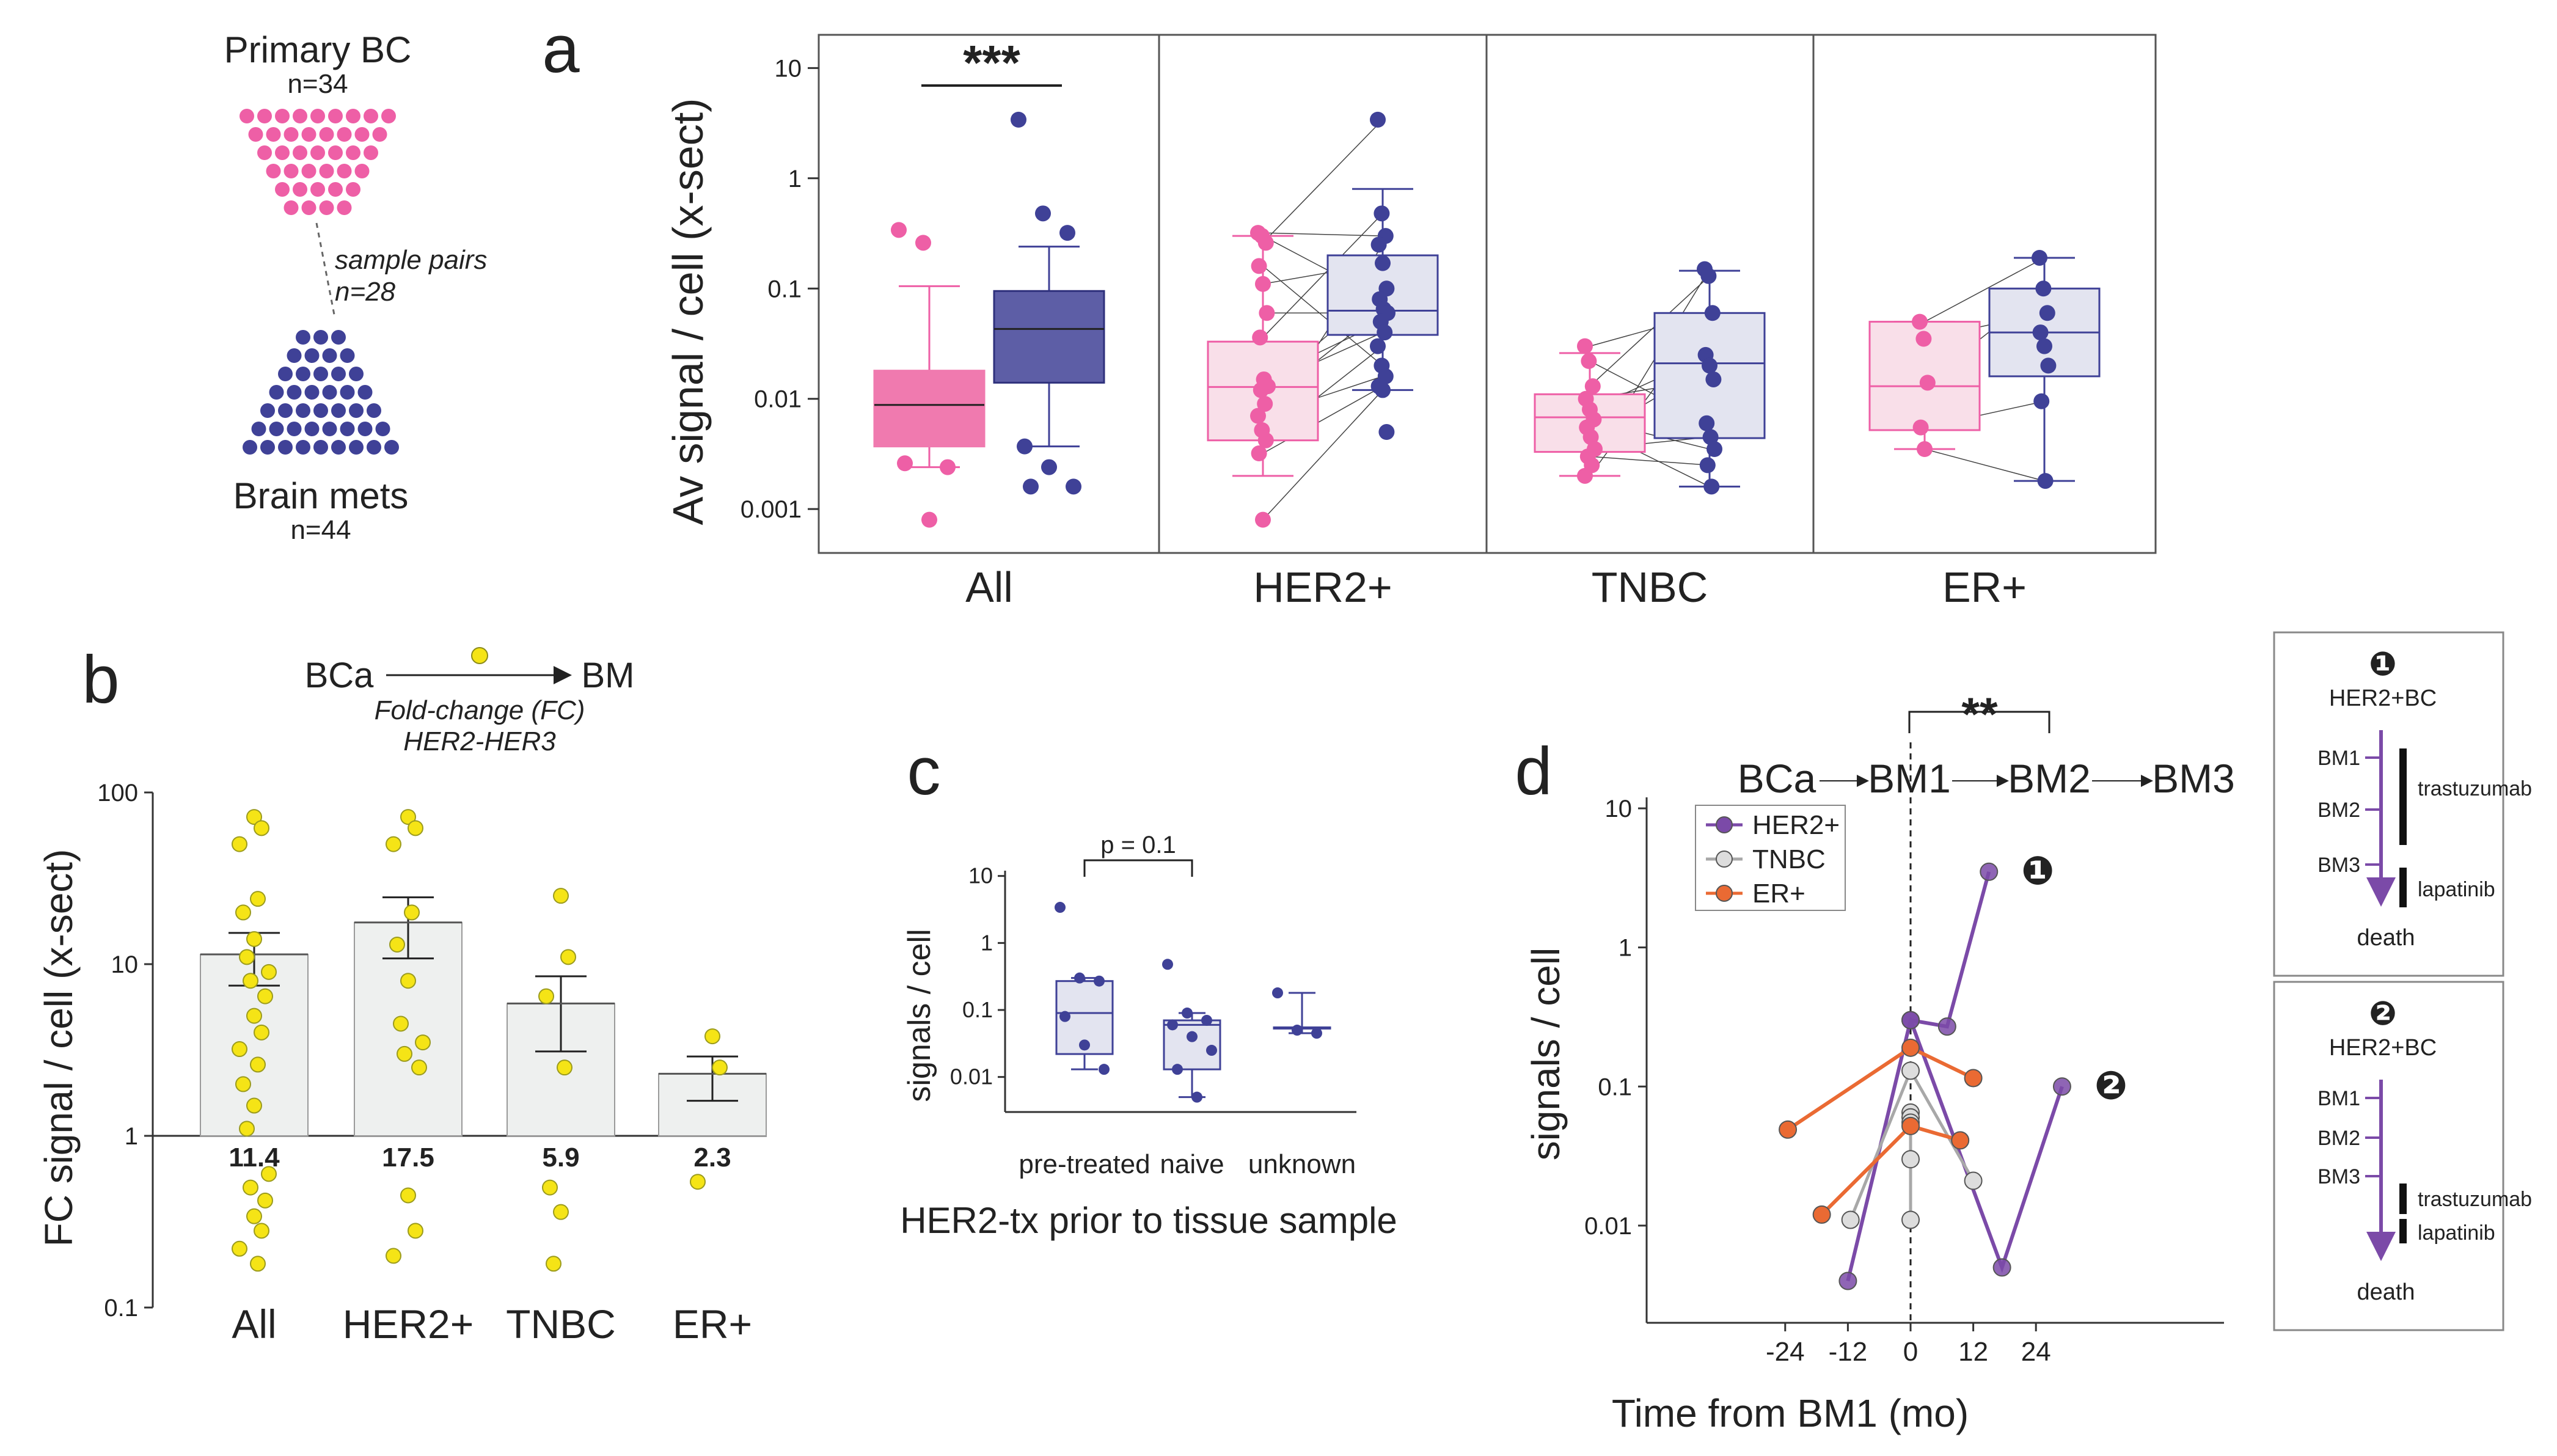 The width and height of the screenshot is (2557, 1456). Describe the element at coordinates (1084, 1164) in the screenshot. I see `panel-c-category-label: pre-treated` at that location.